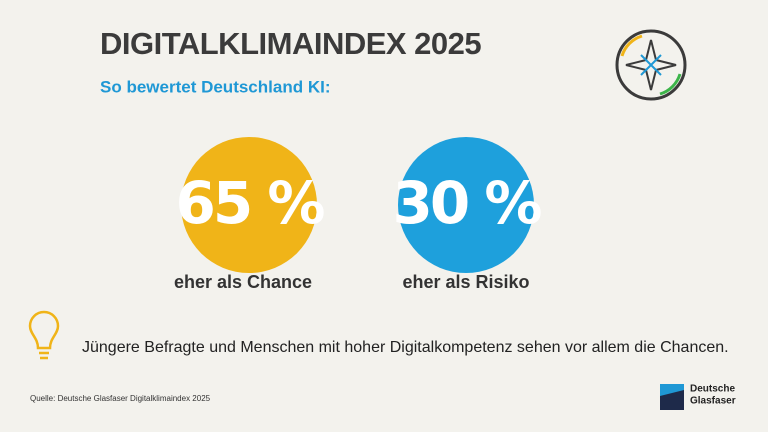 The height and width of the screenshot is (432, 768). I want to click on bulb-icon, so click(44, 335).